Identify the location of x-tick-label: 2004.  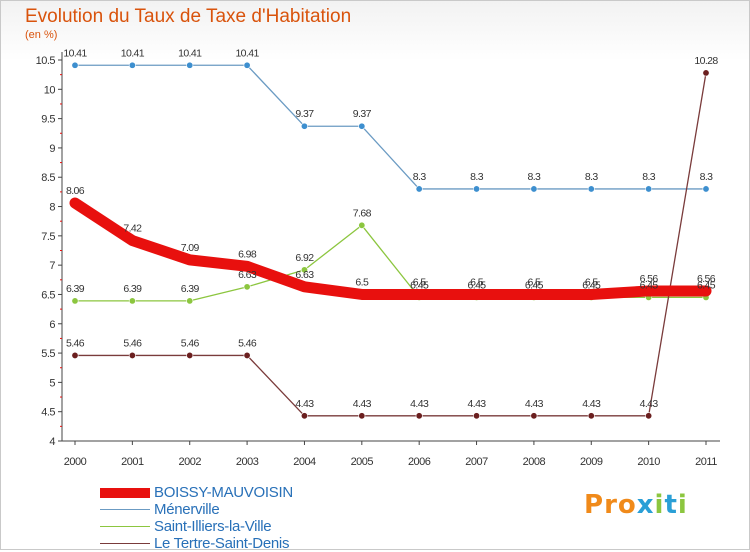
(304, 462).